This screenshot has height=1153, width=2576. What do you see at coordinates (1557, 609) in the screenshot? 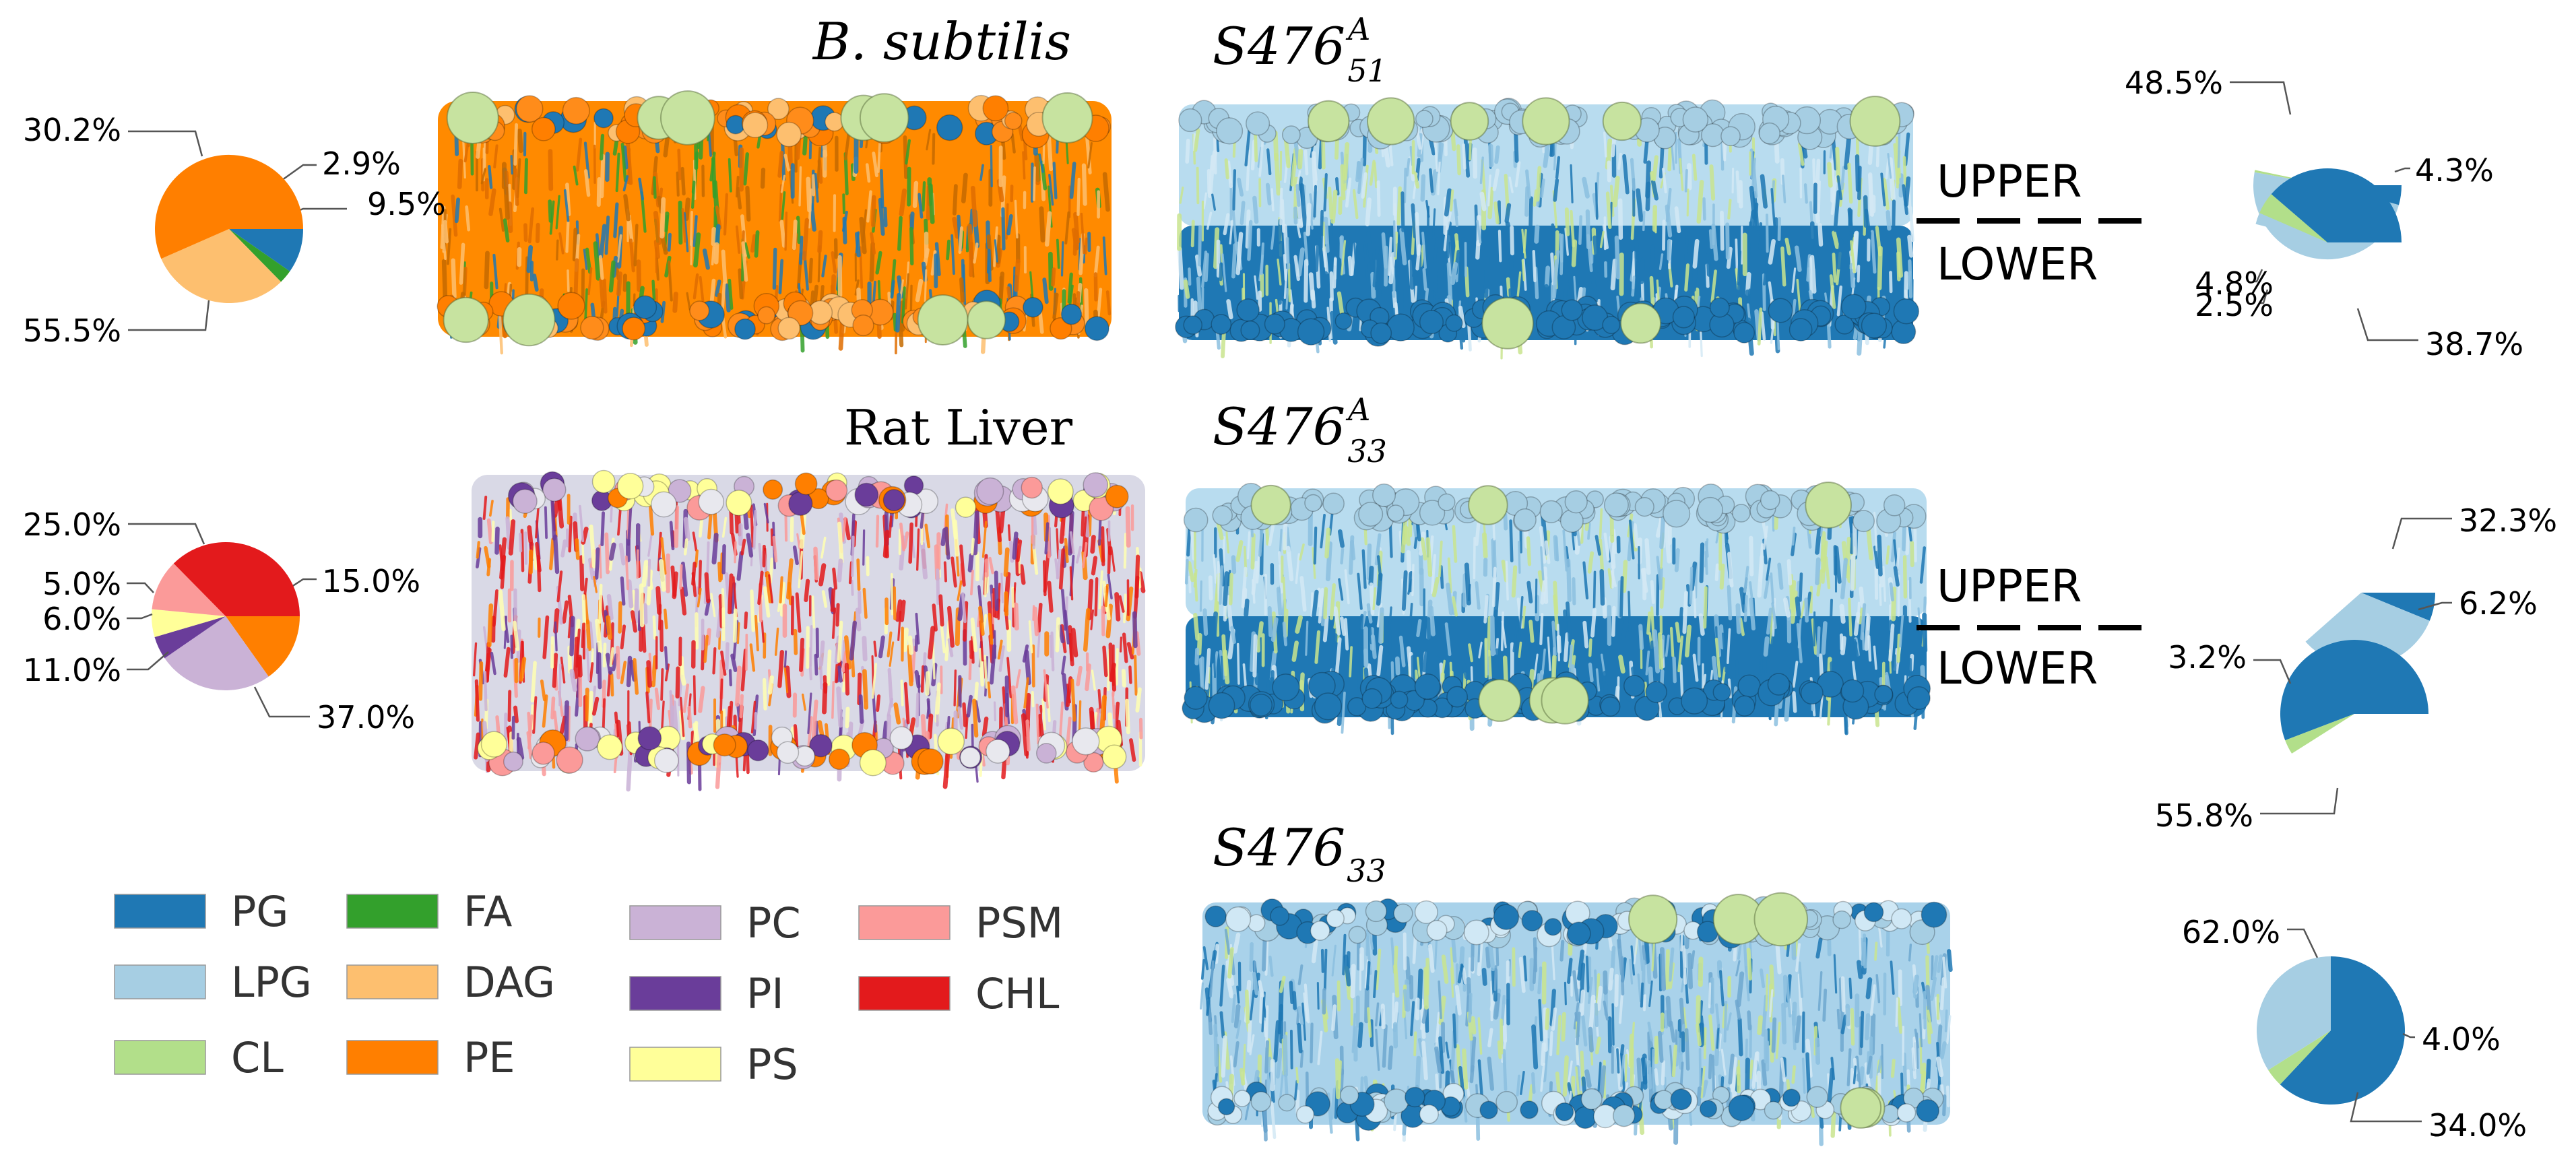
I see `membrane-s476a33` at bounding box center [1557, 609].